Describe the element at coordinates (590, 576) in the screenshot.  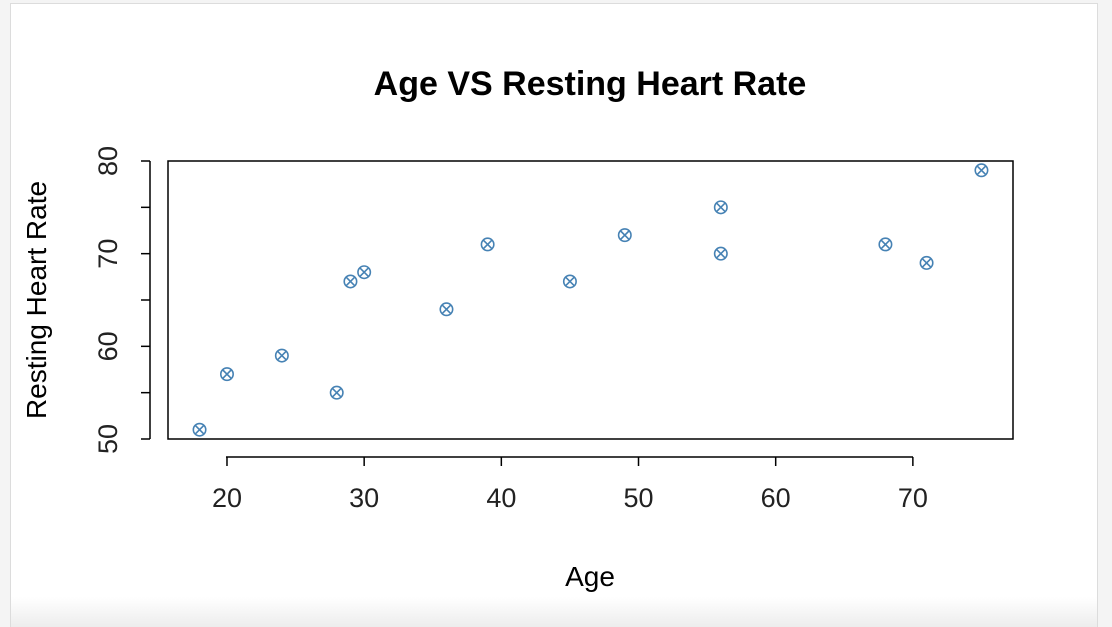
I see `x-axis-label: Age` at that location.